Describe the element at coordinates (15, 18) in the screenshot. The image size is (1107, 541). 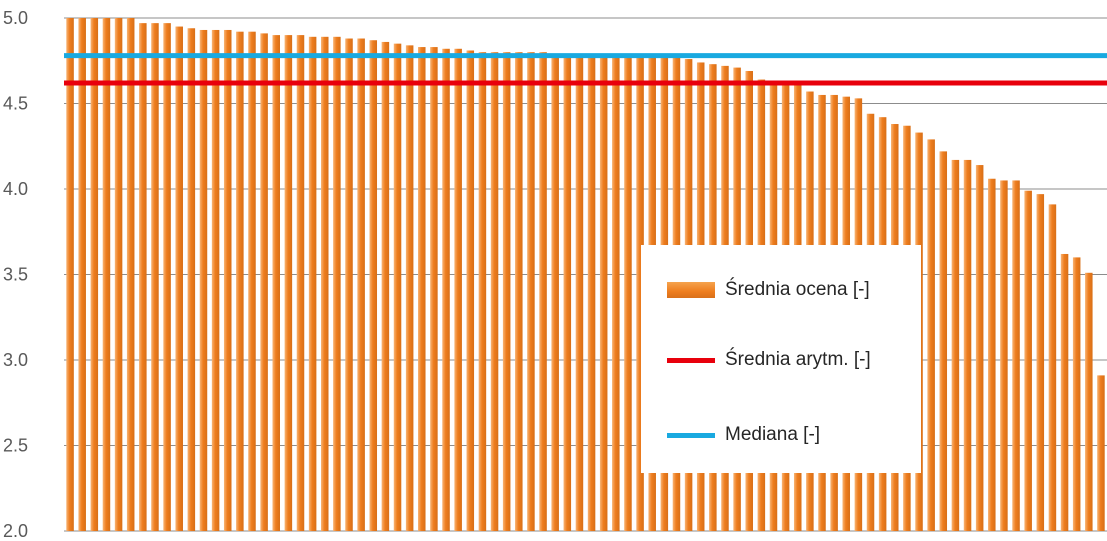
I see `y-tick-label: 5.0` at that location.